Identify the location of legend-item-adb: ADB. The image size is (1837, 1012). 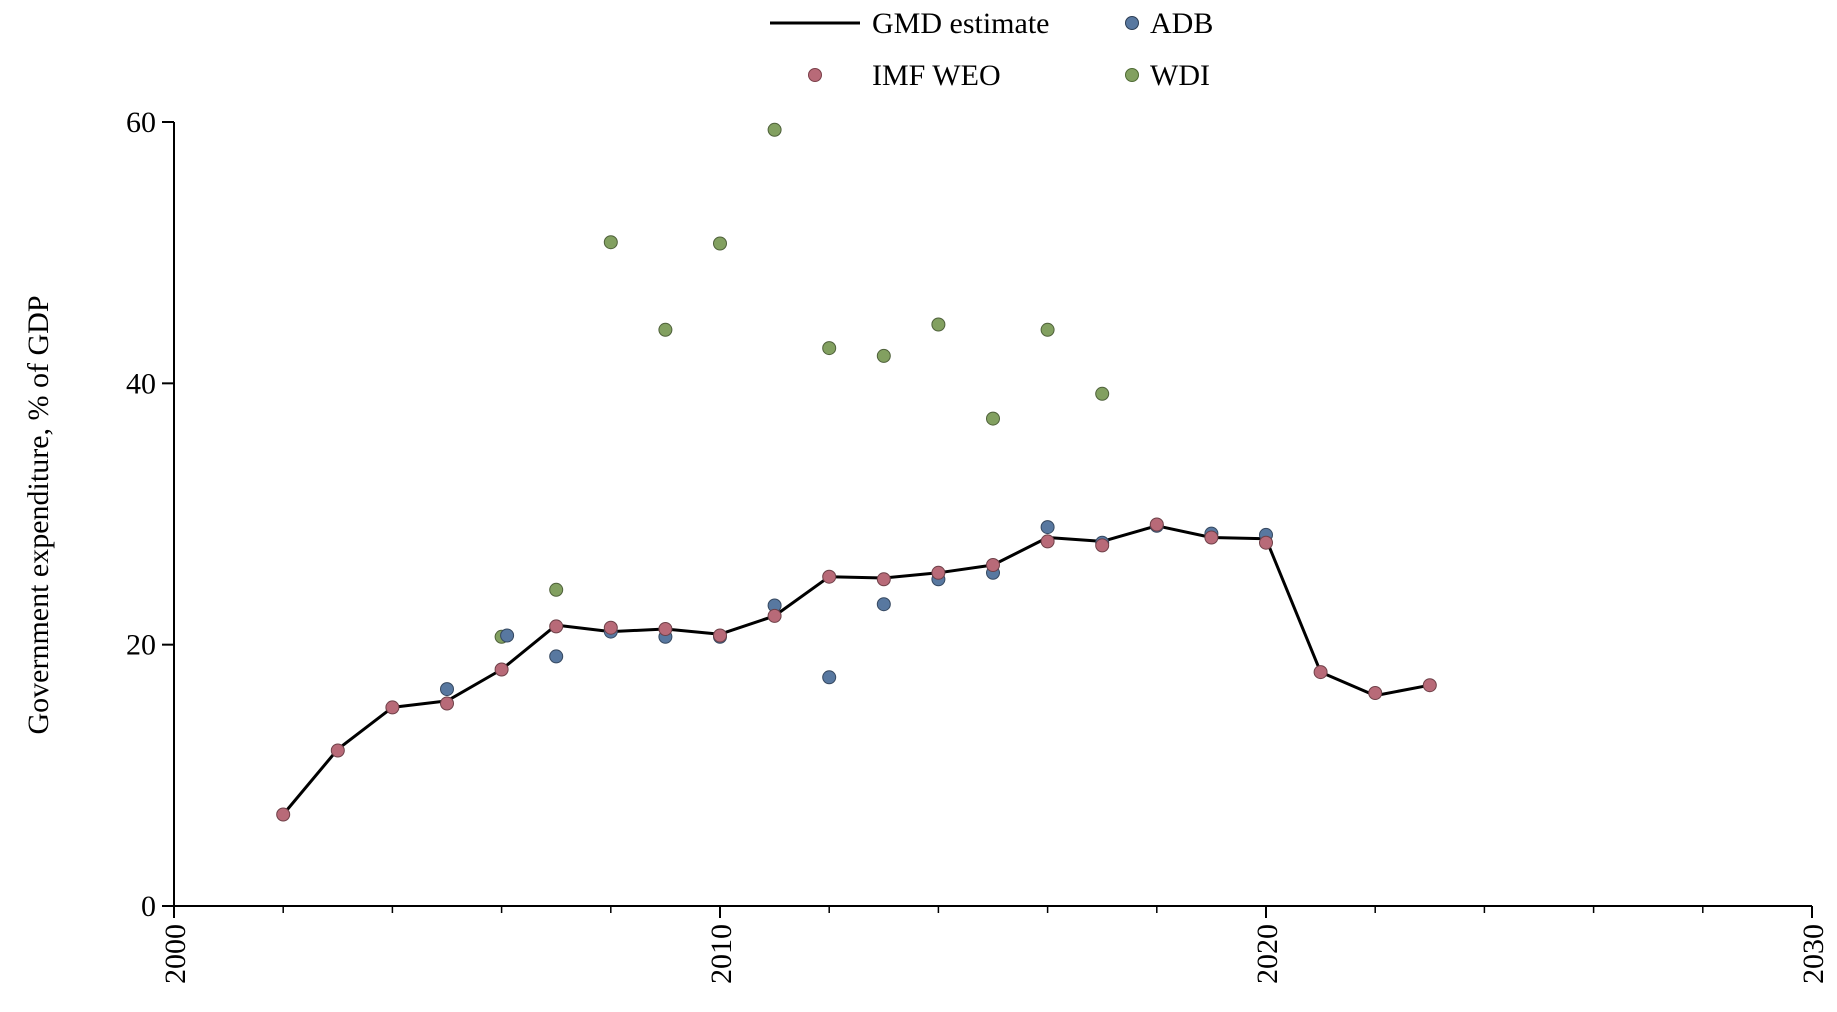
(1169, 23).